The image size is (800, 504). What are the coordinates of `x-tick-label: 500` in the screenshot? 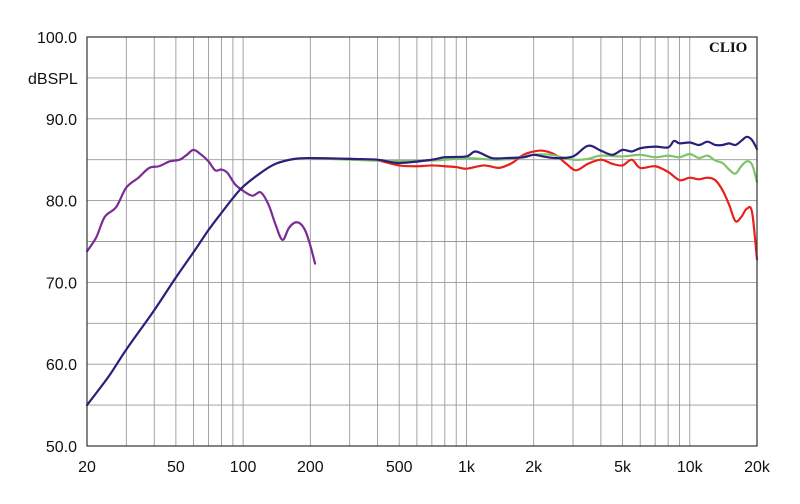 It's located at (399, 467).